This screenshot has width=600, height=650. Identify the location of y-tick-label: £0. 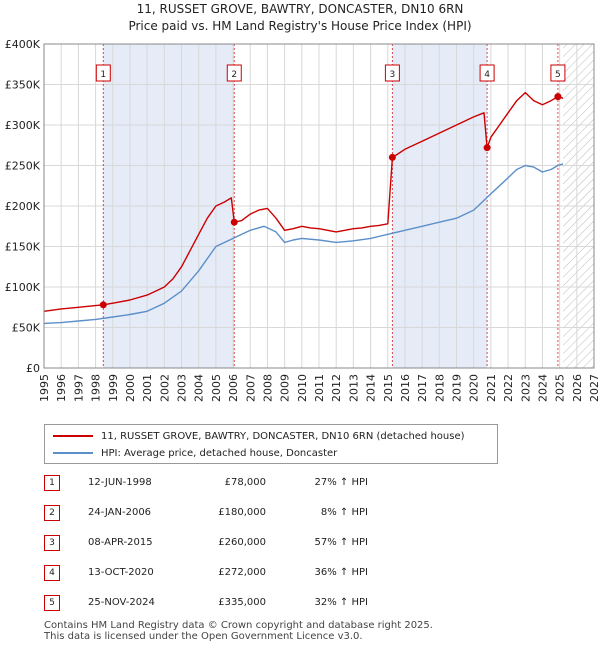
(33, 368).